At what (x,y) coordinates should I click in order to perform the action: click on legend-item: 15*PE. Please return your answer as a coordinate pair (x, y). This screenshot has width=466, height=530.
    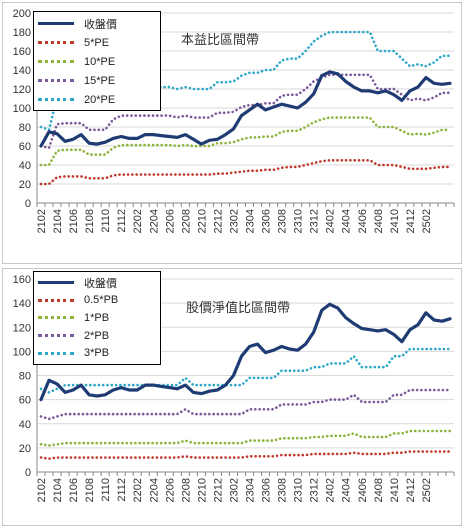
    Looking at the image, I should click on (97, 80).